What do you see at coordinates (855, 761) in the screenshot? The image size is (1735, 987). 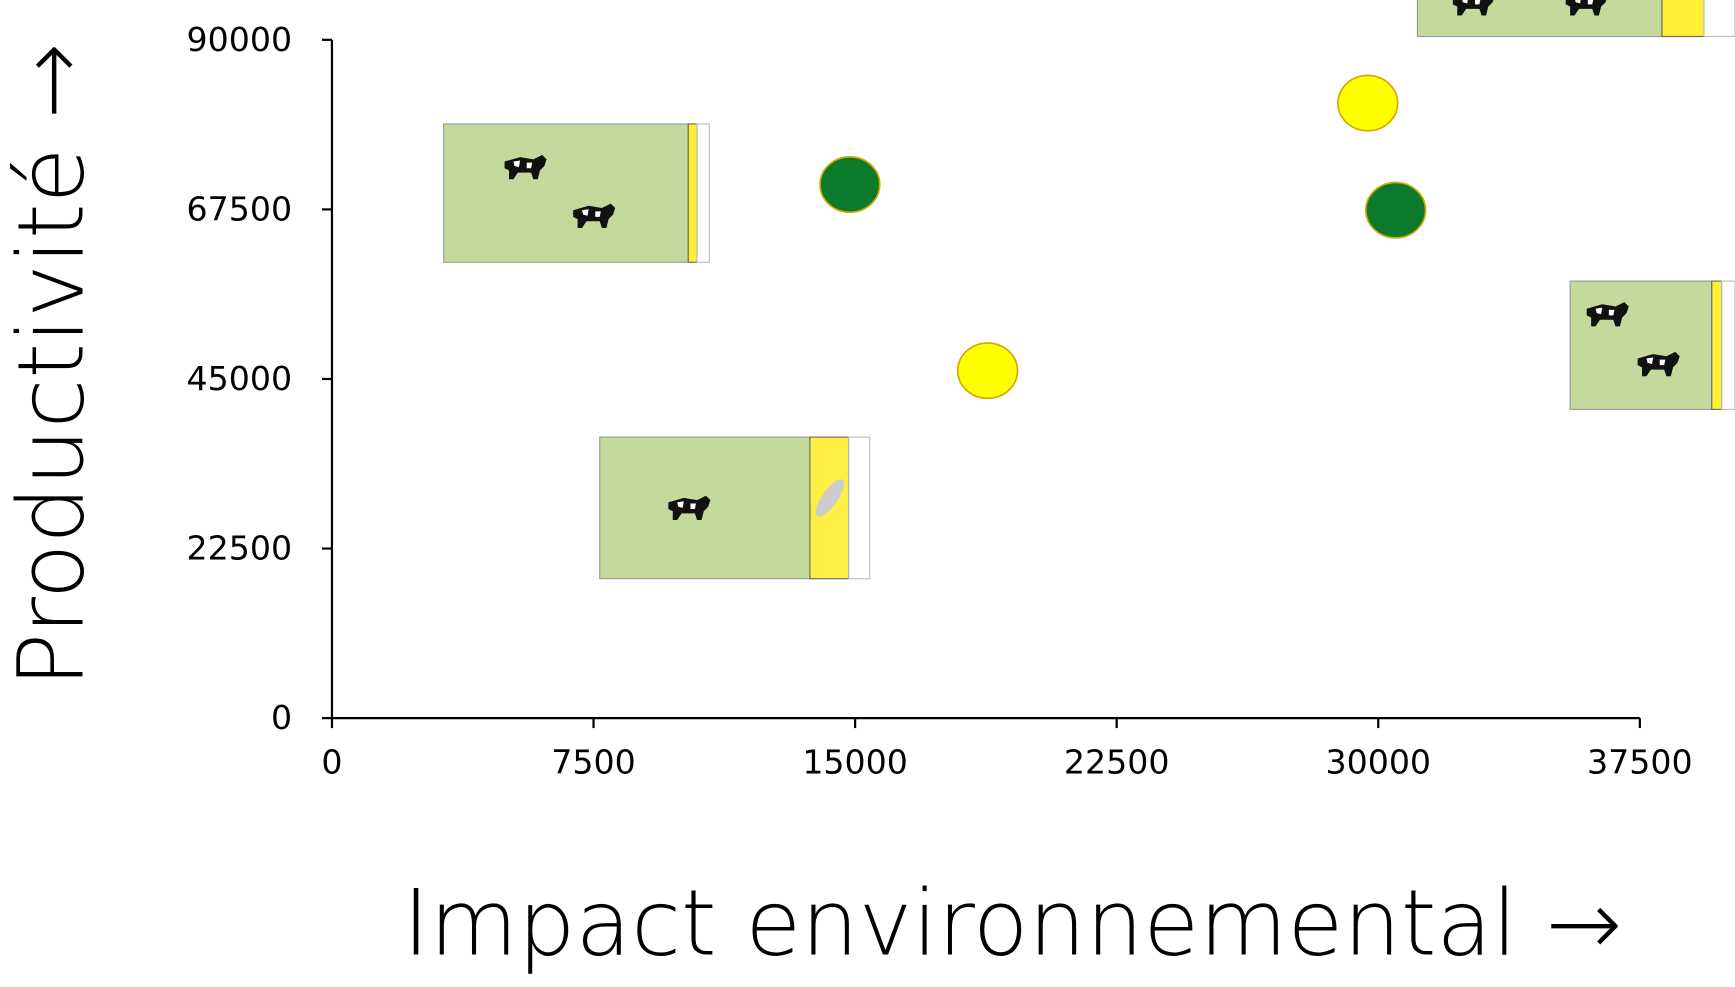 I see `x-tick-label: 15000` at bounding box center [855, 761].